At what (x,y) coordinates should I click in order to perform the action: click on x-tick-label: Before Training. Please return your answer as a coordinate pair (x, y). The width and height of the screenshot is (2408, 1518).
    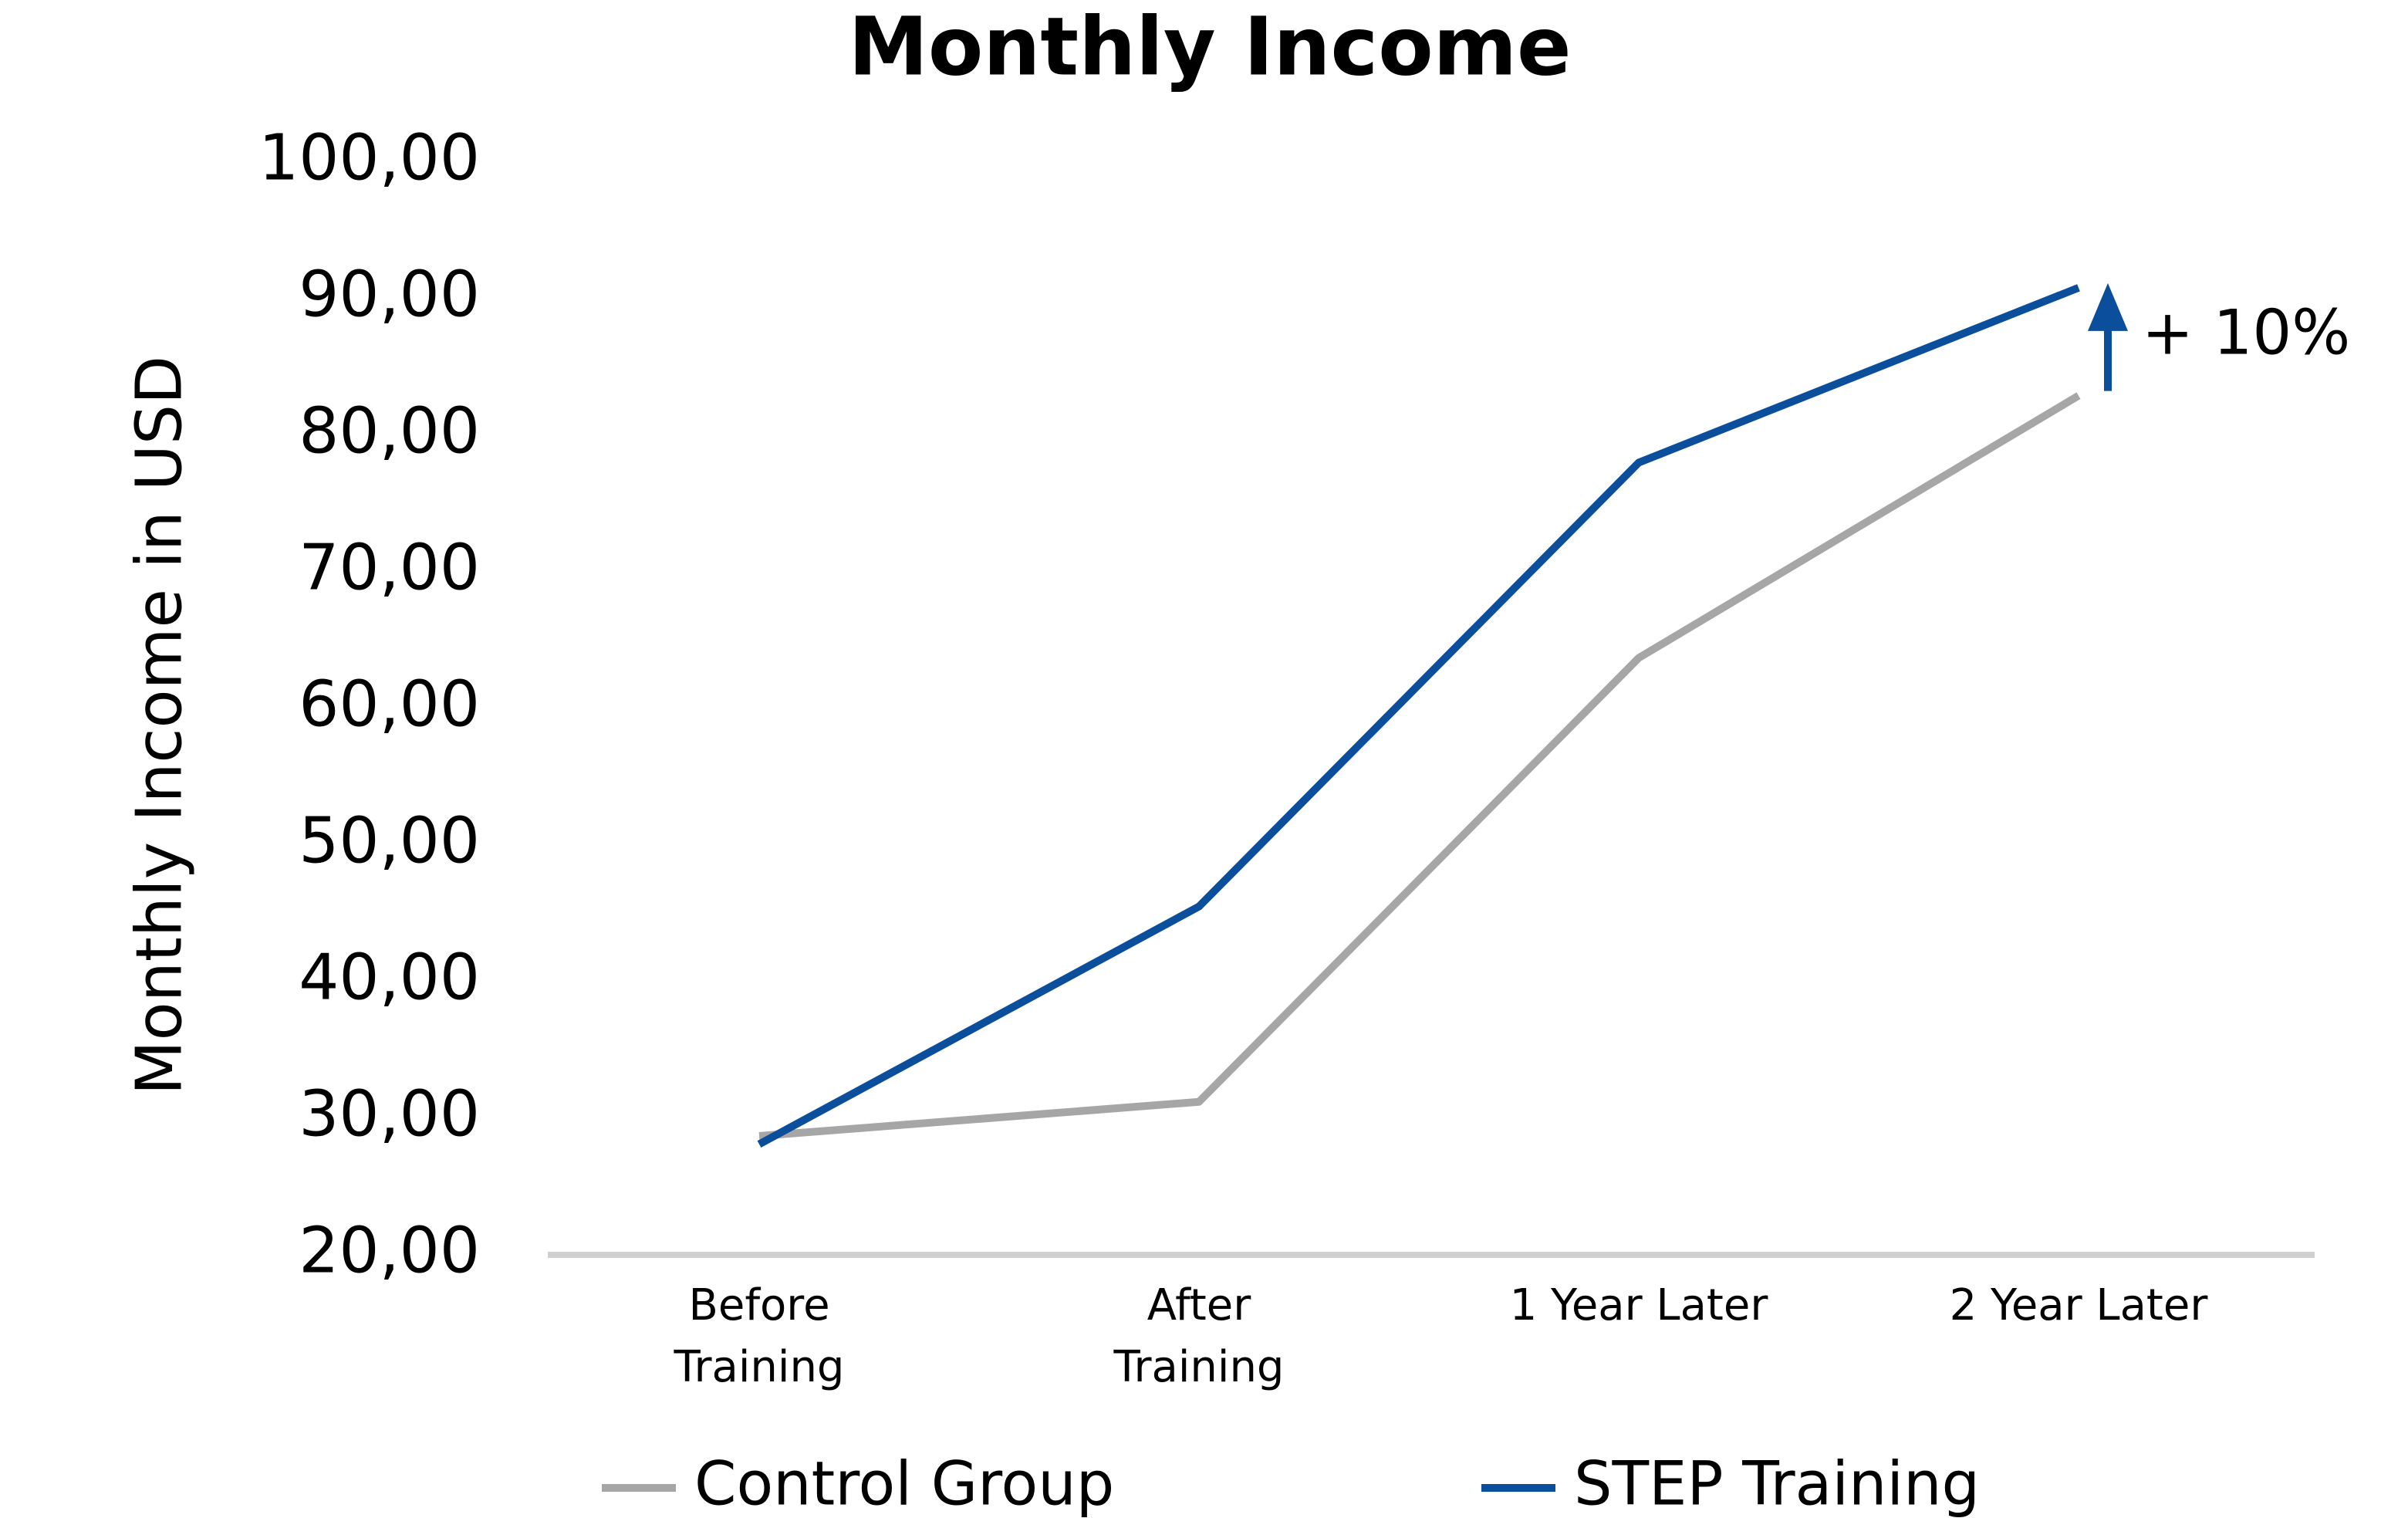
    Looking at the image, I should click on (759, 1336).